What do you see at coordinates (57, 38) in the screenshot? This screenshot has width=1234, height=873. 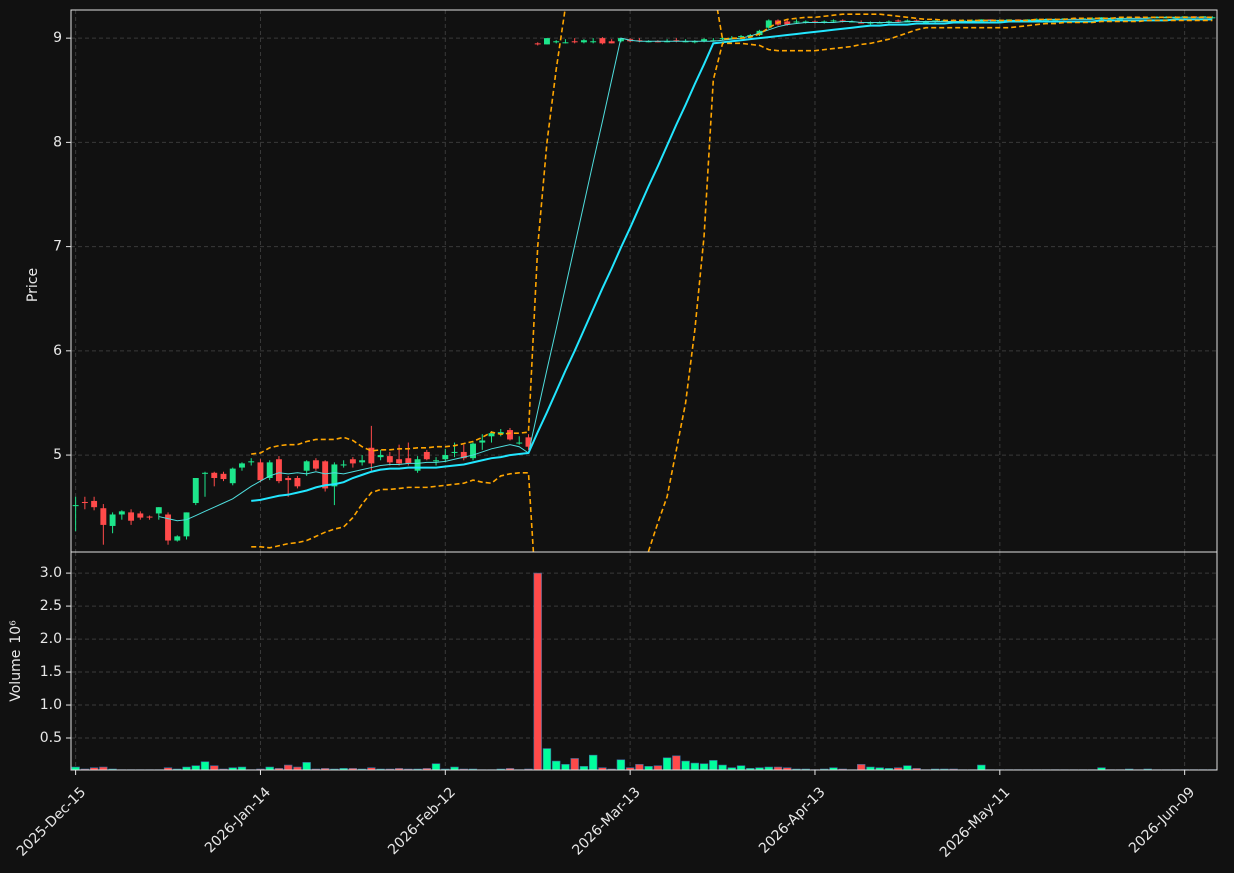 I see `y-tick-label: 9` at bounding box center [57, 38].